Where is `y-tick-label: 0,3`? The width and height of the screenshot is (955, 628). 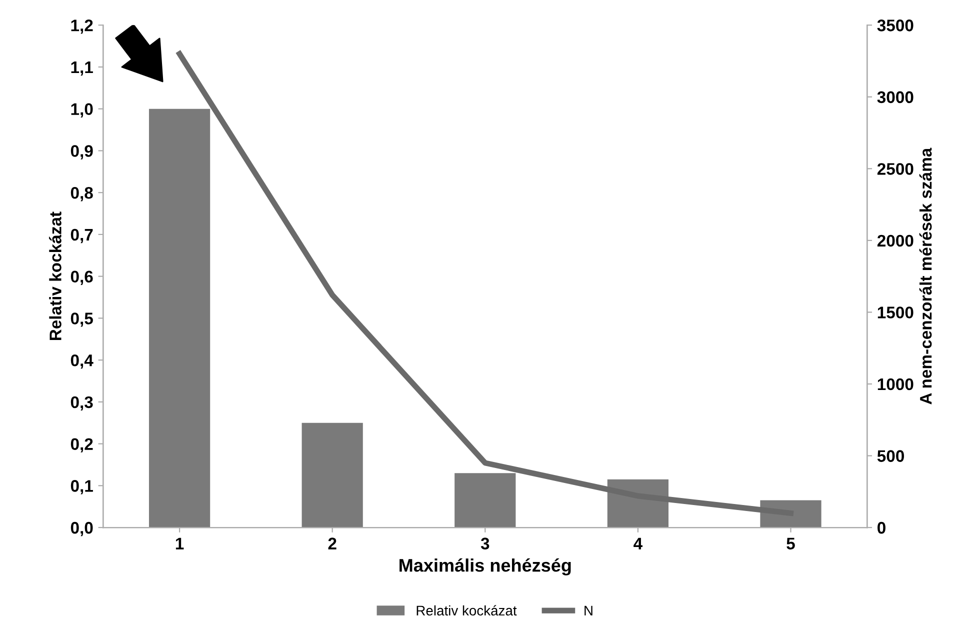 y-tick-label: 0,3 is located at coordinates (81, 403).